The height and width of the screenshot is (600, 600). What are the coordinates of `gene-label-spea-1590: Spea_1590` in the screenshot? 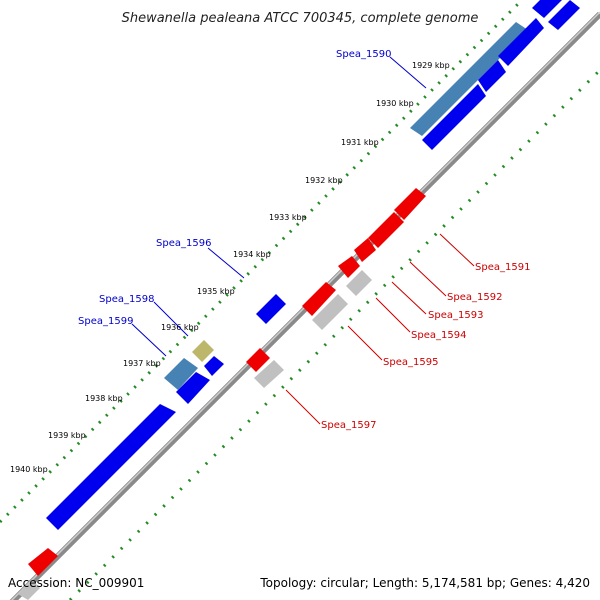 It's located at (363, 54).